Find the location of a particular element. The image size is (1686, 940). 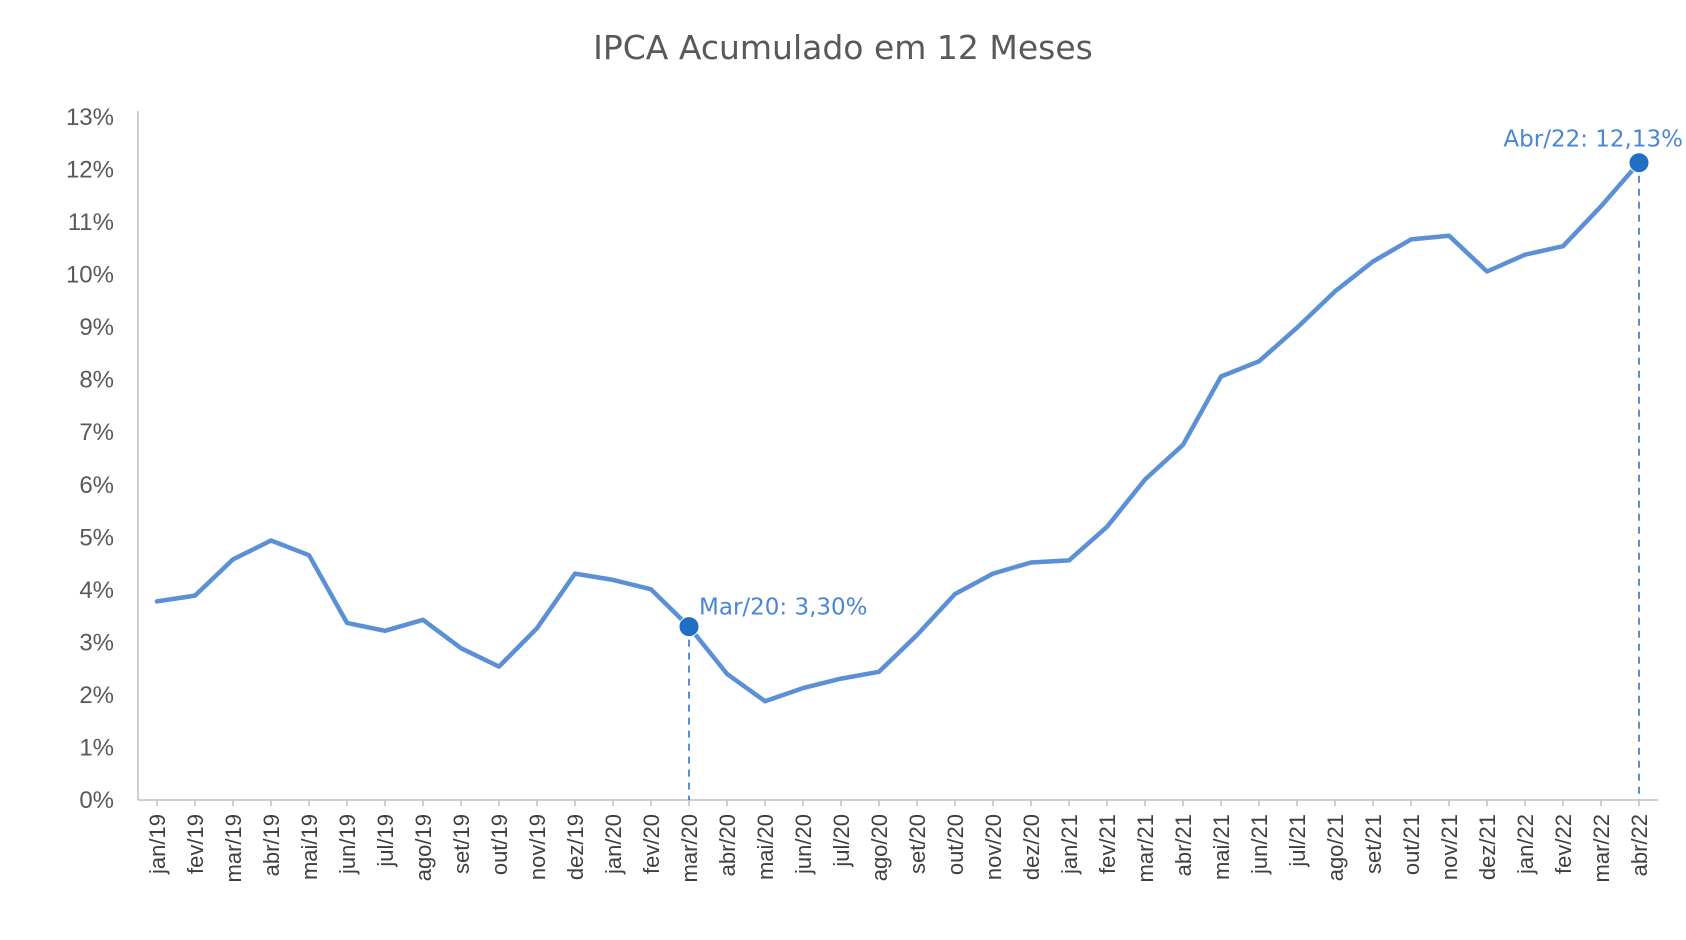

y-tick-label: 2% is located at coordinates (96, 695).